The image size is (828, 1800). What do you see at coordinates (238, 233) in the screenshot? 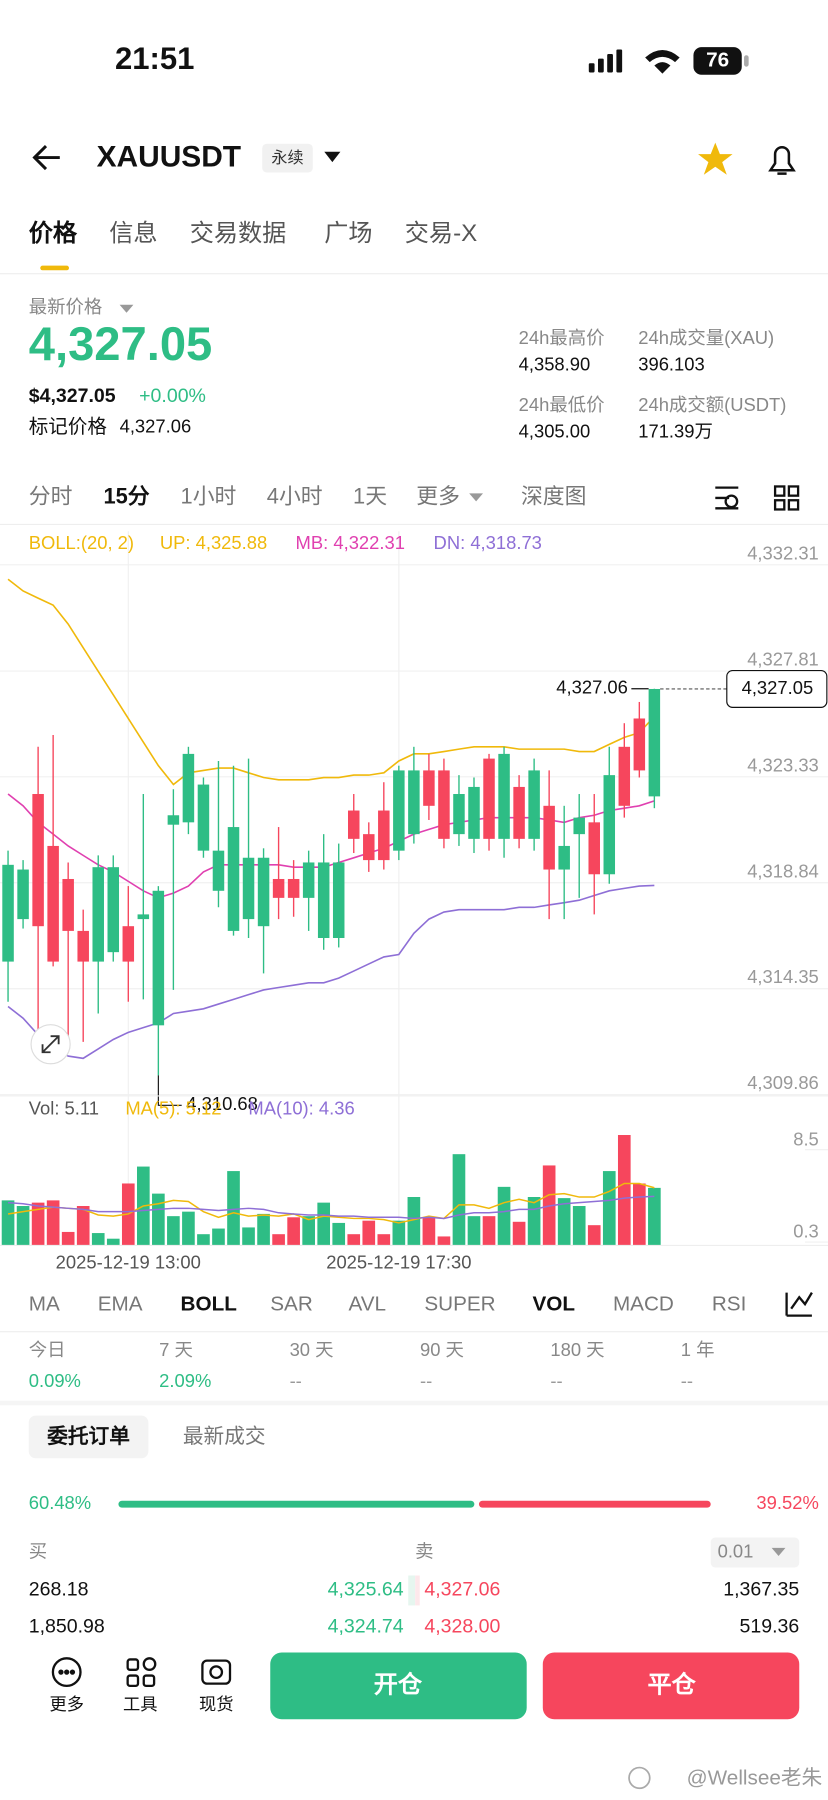
I see `tab: 交易数据` at bounding box center [238, 233].